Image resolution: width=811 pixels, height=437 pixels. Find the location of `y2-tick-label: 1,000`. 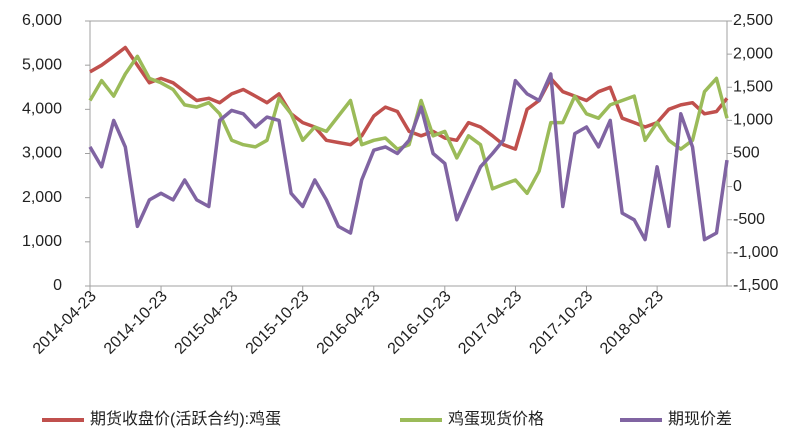

y2-tick-label: 1,000 is located at coordinates (753, 120).